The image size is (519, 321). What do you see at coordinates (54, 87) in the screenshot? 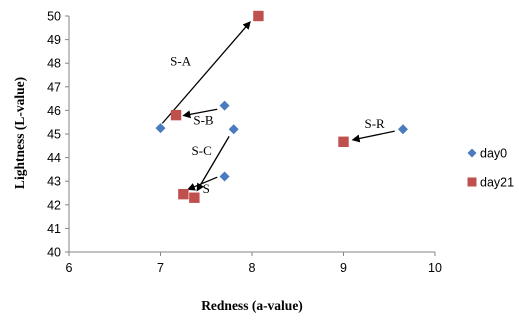
I see `y-tick-label: 47` at bounding box center [54, 87].